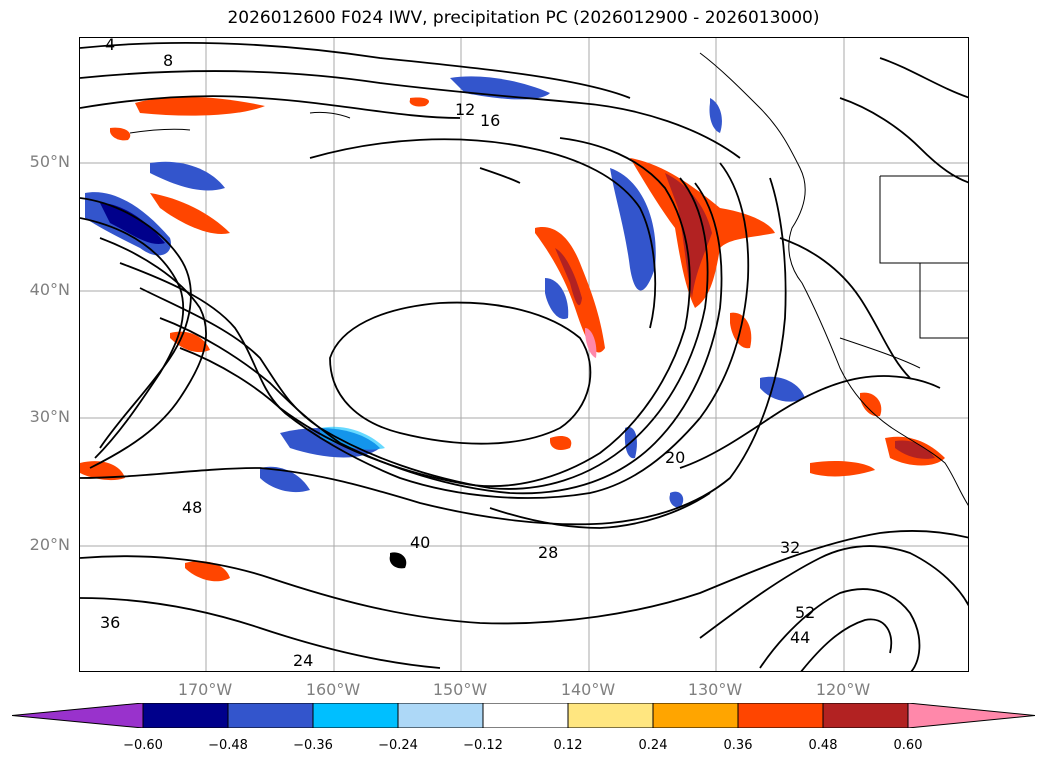 The width and height of the screenshot is (1047, 765). What do you see at coordinates (675, 457) in the screenshot?
I see `contour-label-20: 20` at bounding box center [675, 457].